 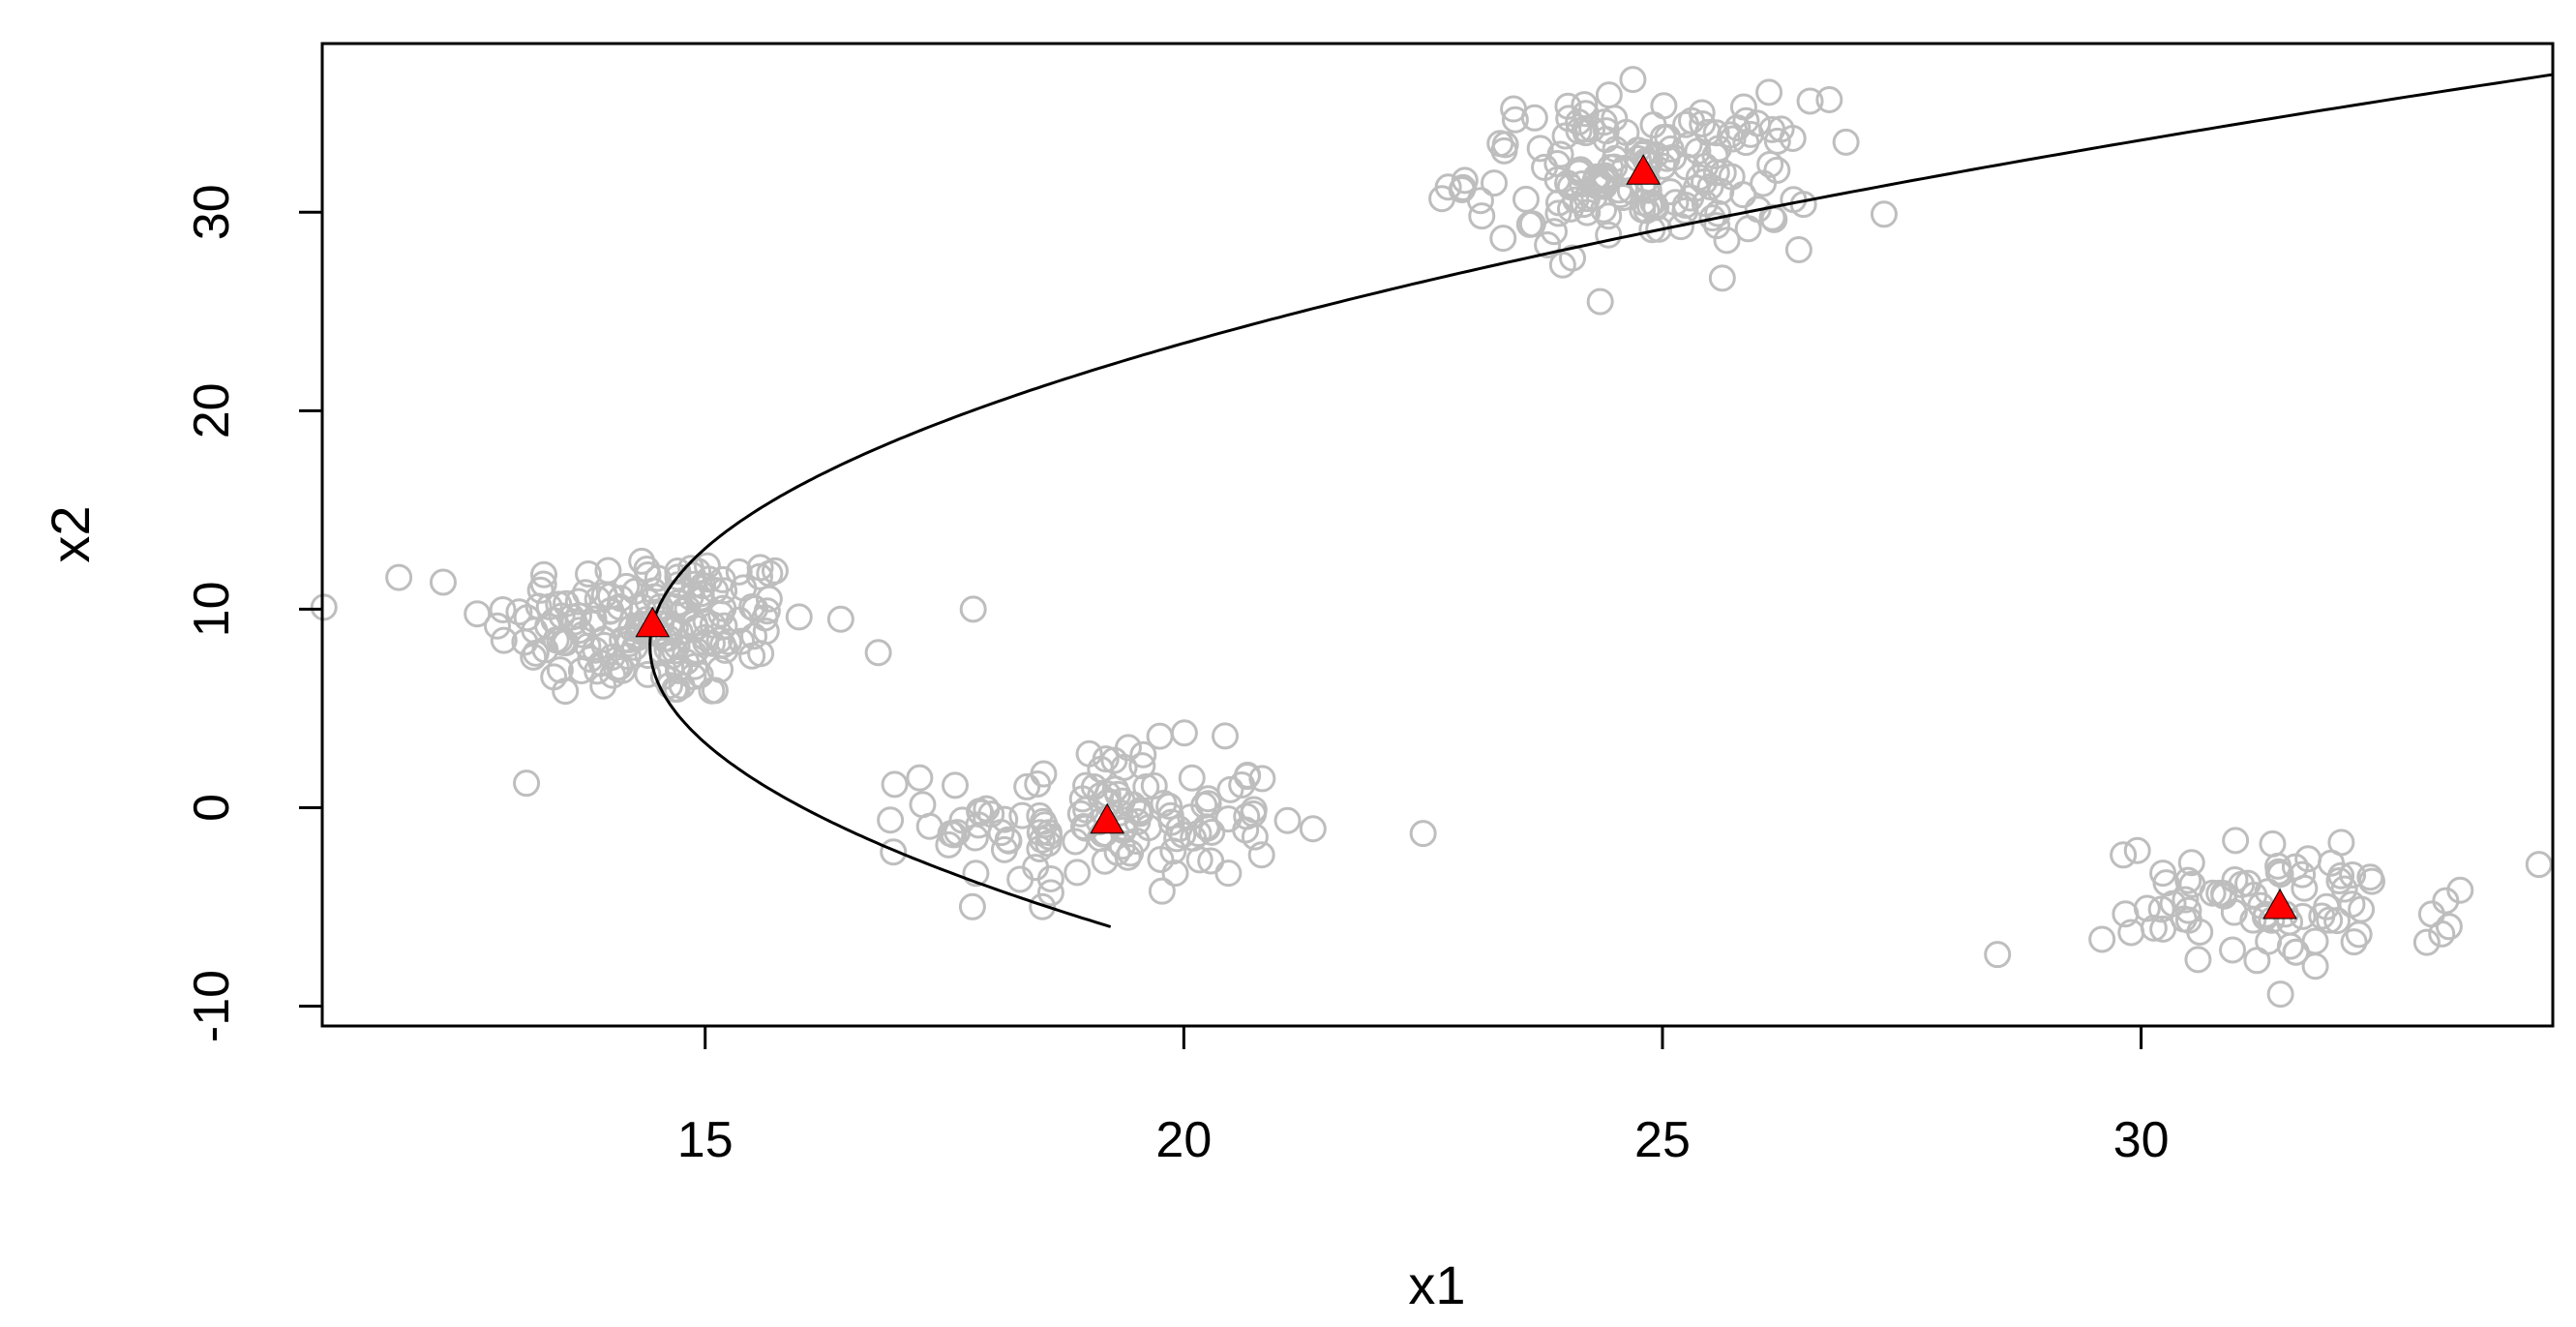 What do you see at coordinates (212, 1006) in the screenshot?
I see `y-tick-label: -10` at bounding box center [212, 1006].